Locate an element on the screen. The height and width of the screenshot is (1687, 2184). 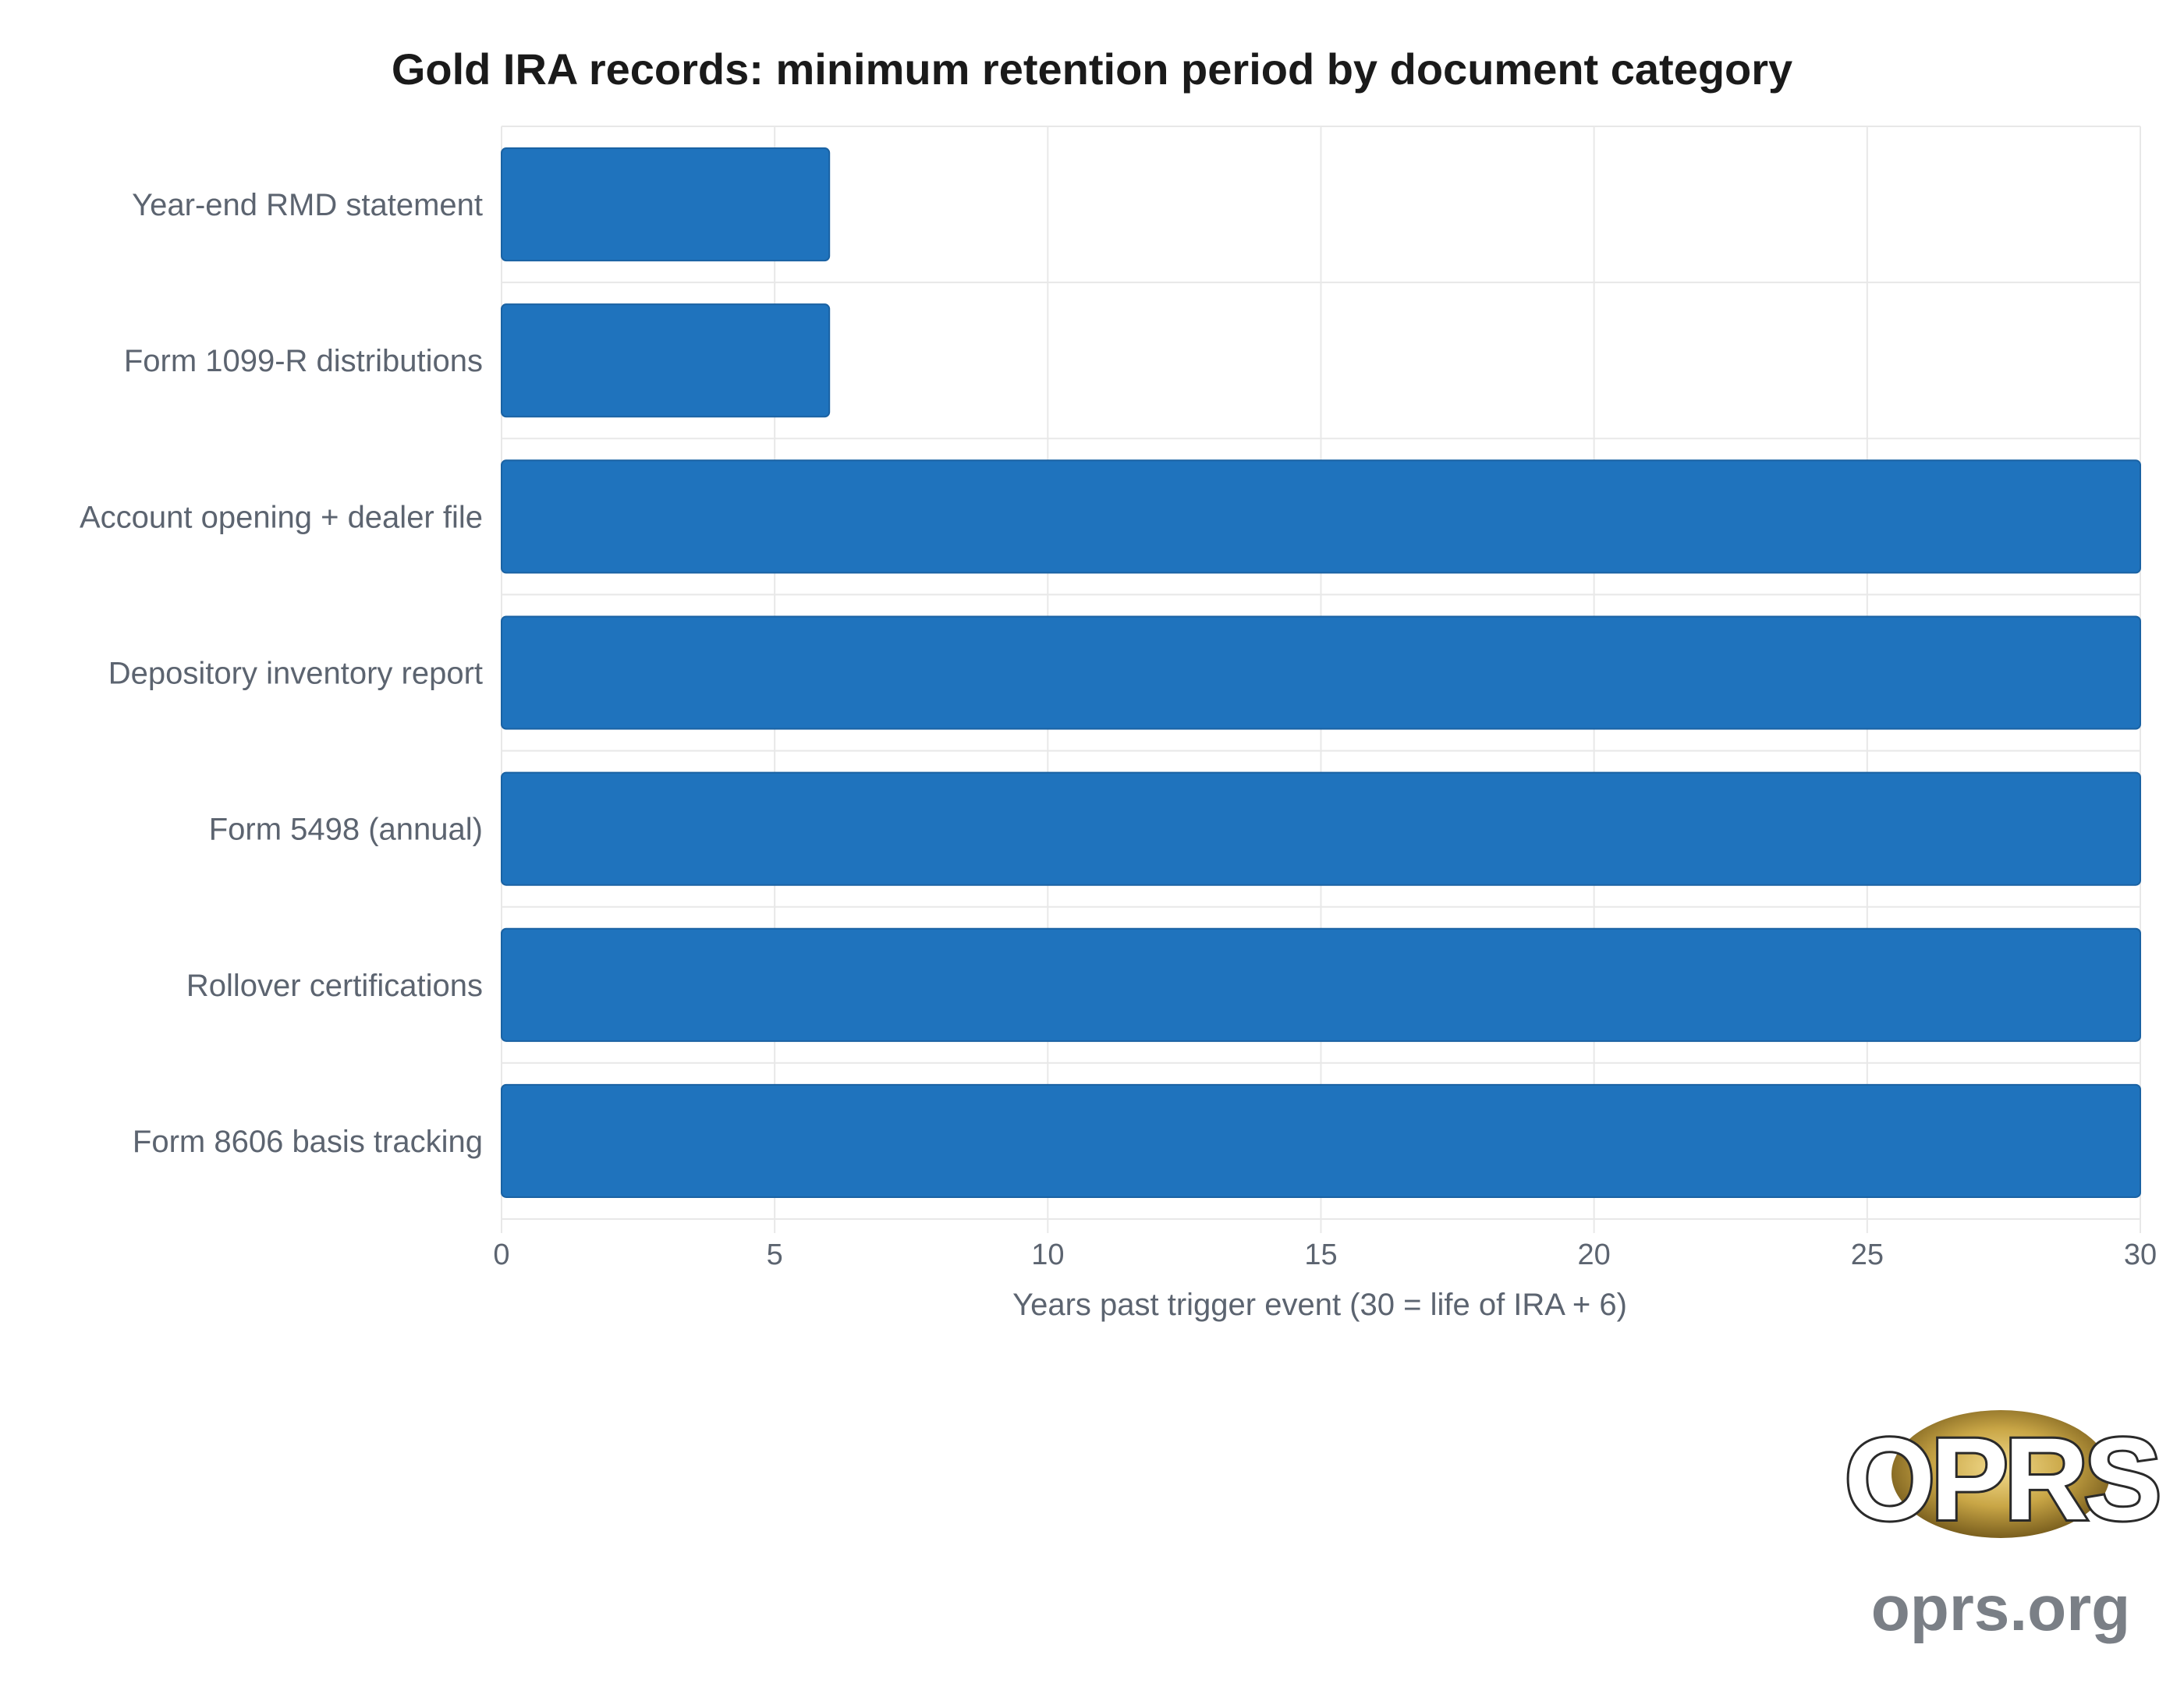
category-label-4: Depository inventory report is located at coordinates (295, 674).